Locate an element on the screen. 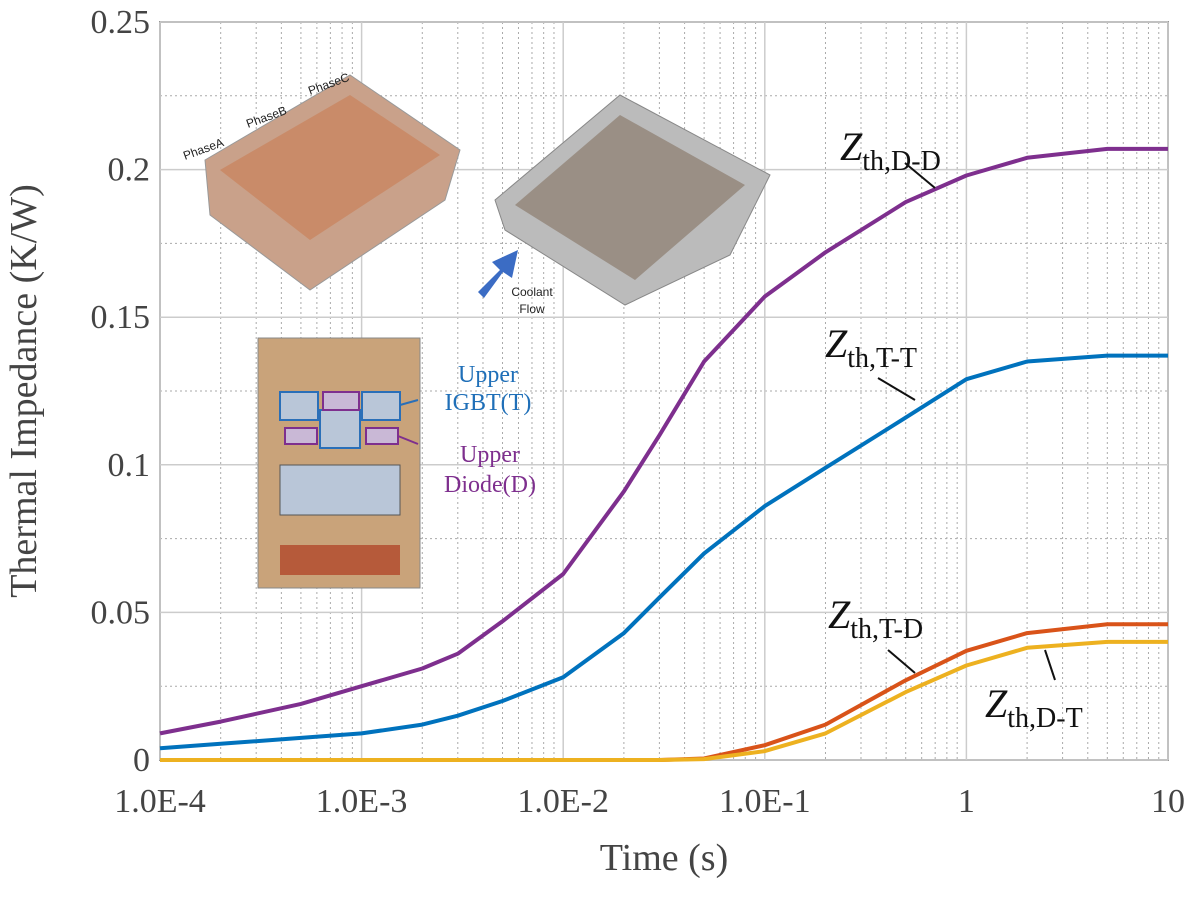 This screenshot has width=1200, height=897. coolant-label: Flow is located at coordinates (532, 309).